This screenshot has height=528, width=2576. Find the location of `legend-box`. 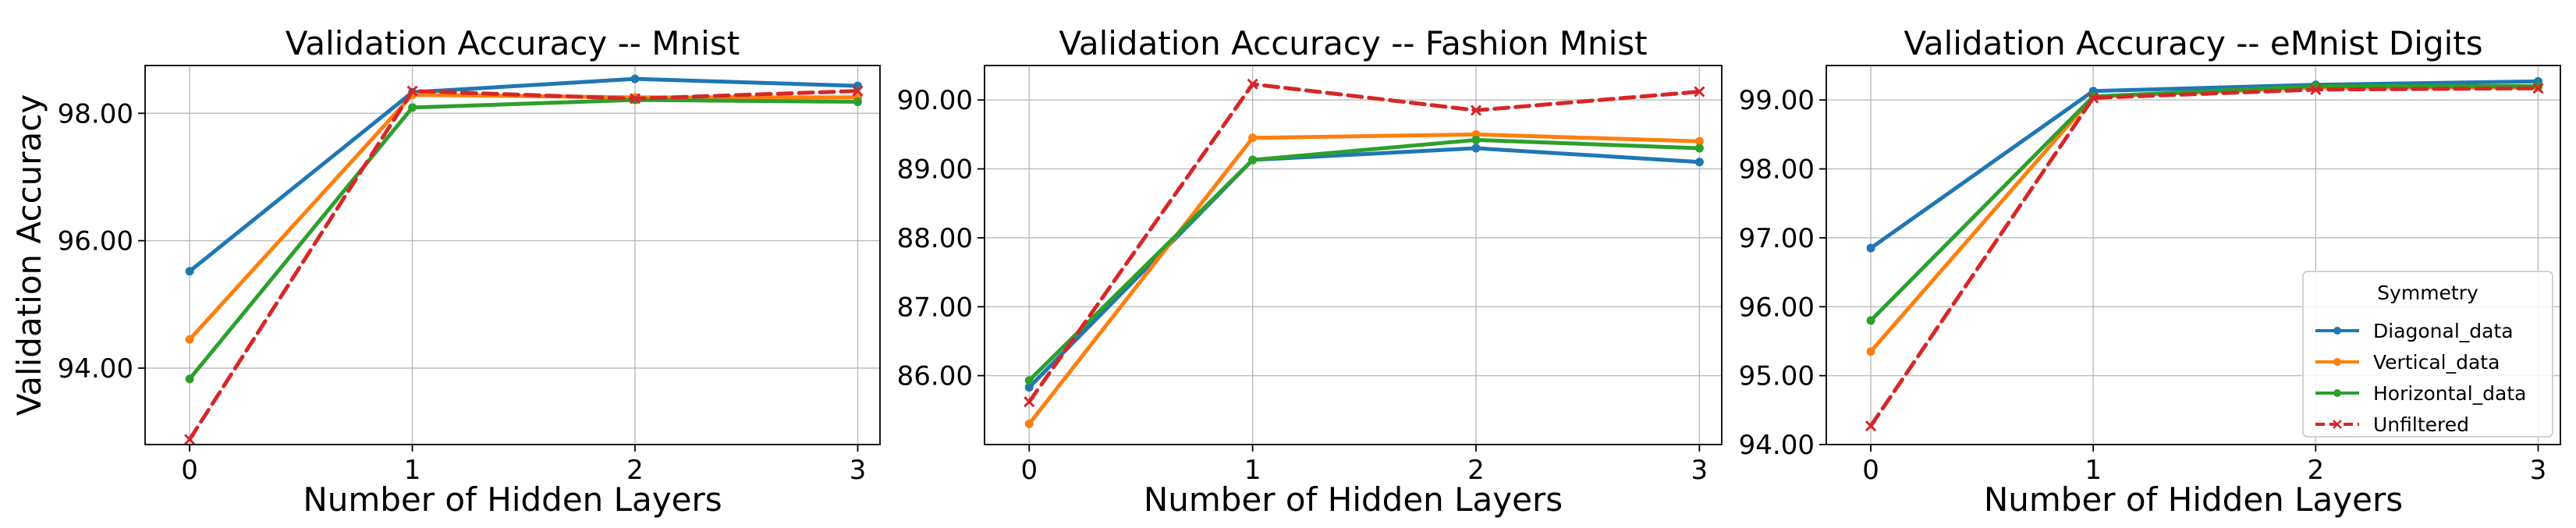

legend-box is located at coordinates (2427, 354).